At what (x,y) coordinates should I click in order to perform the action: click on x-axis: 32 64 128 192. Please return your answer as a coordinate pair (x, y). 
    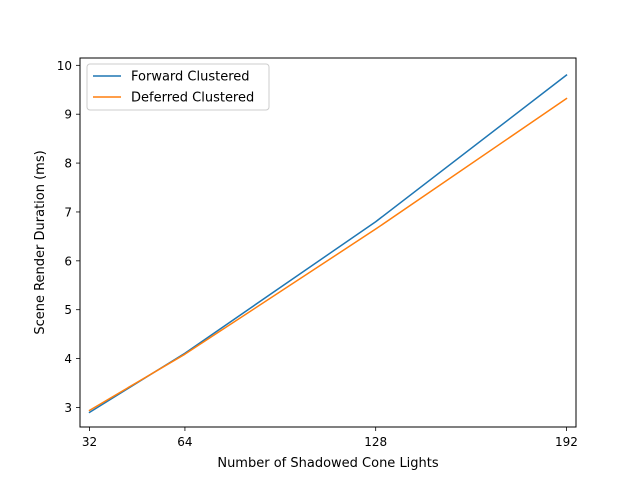
    Looking at the image, I should click on (330, 438).